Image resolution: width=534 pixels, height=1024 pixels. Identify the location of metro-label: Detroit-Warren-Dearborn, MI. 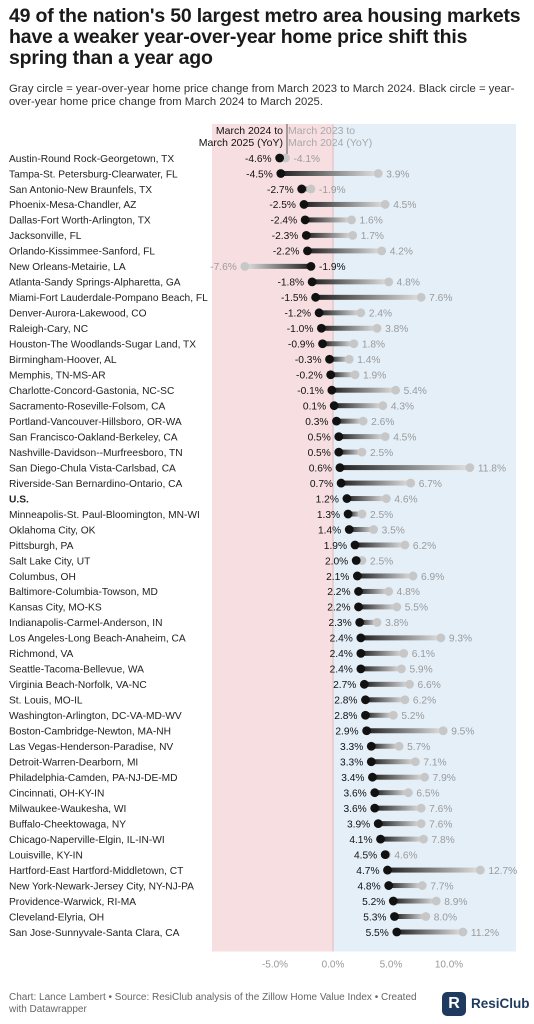
(73, 763).